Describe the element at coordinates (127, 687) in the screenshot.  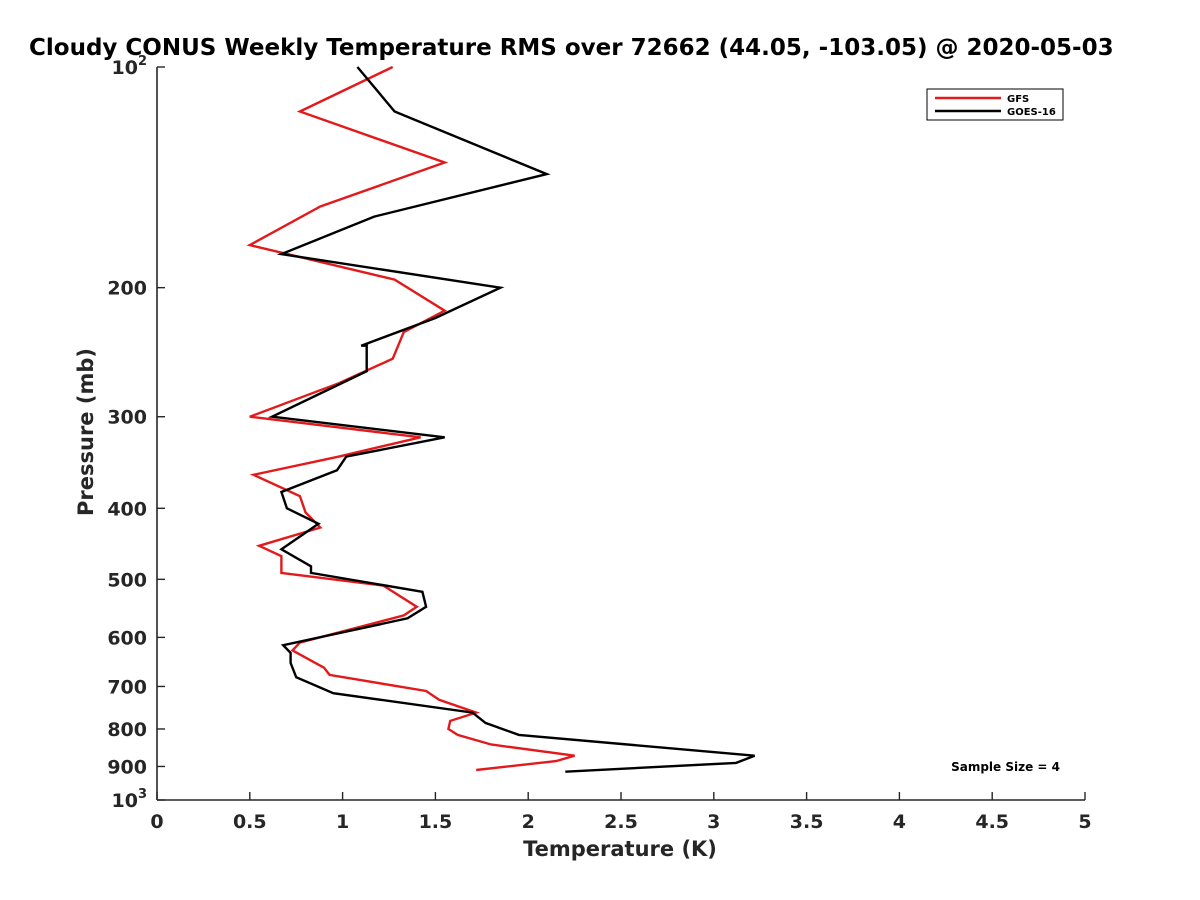
I see `y-tick-label: 700` at that location.